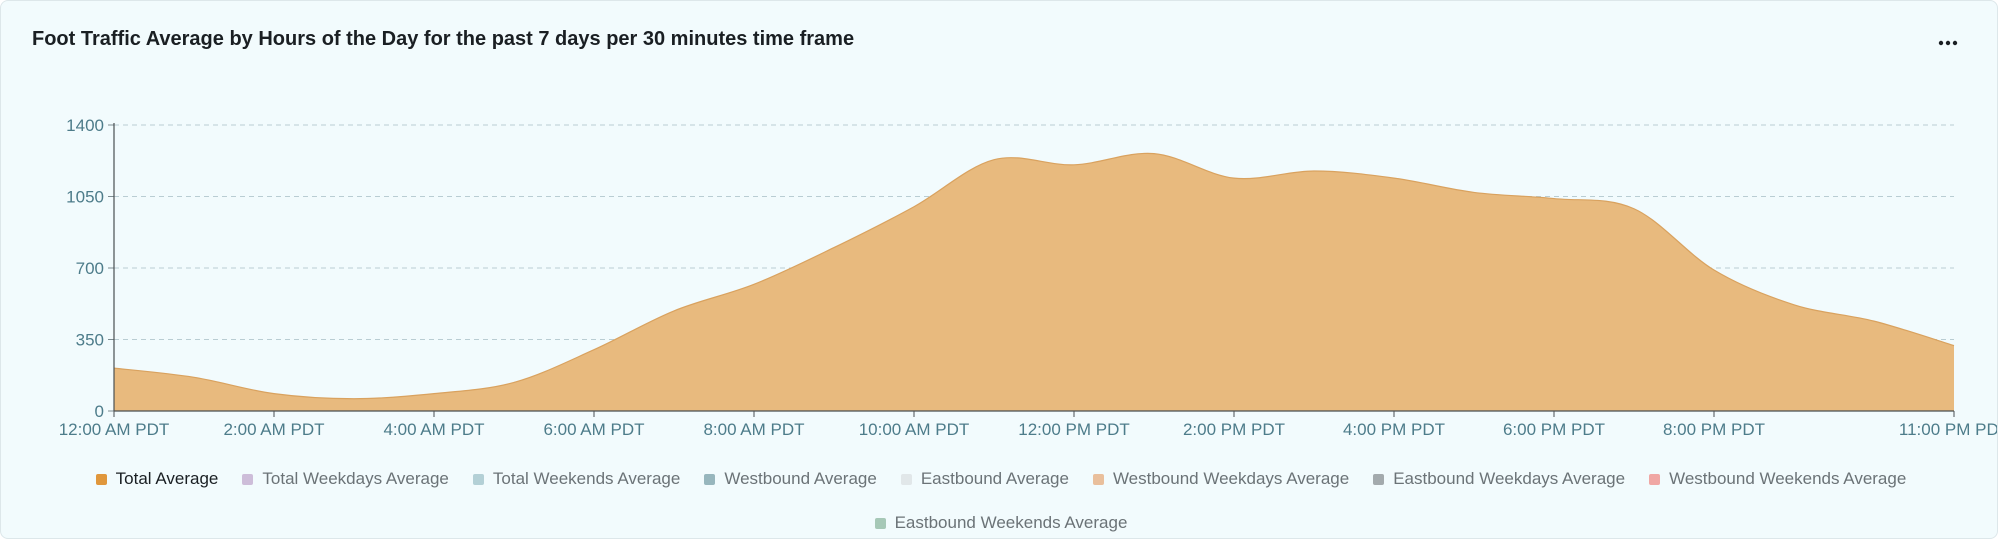  Describe the element at coordinates (355, 478) in the screenshot. I see `legend-label: Total Weekdays Average` at that location.